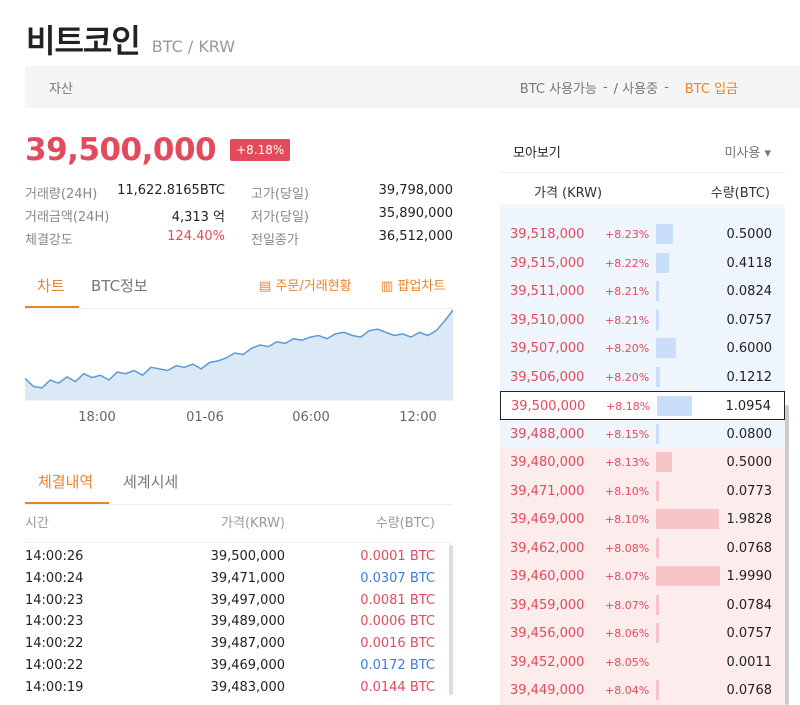  I want to click on popup-chart-link: ▥ 팝업차트, so click(413, 284).